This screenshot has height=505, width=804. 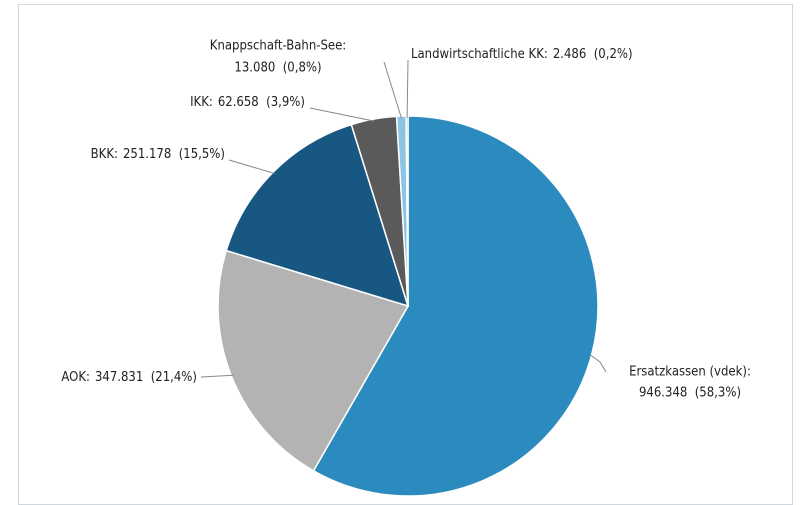 I want to click on slice-label-group: IKK: 62.658 (3,9%), so click(x=247, y=102).